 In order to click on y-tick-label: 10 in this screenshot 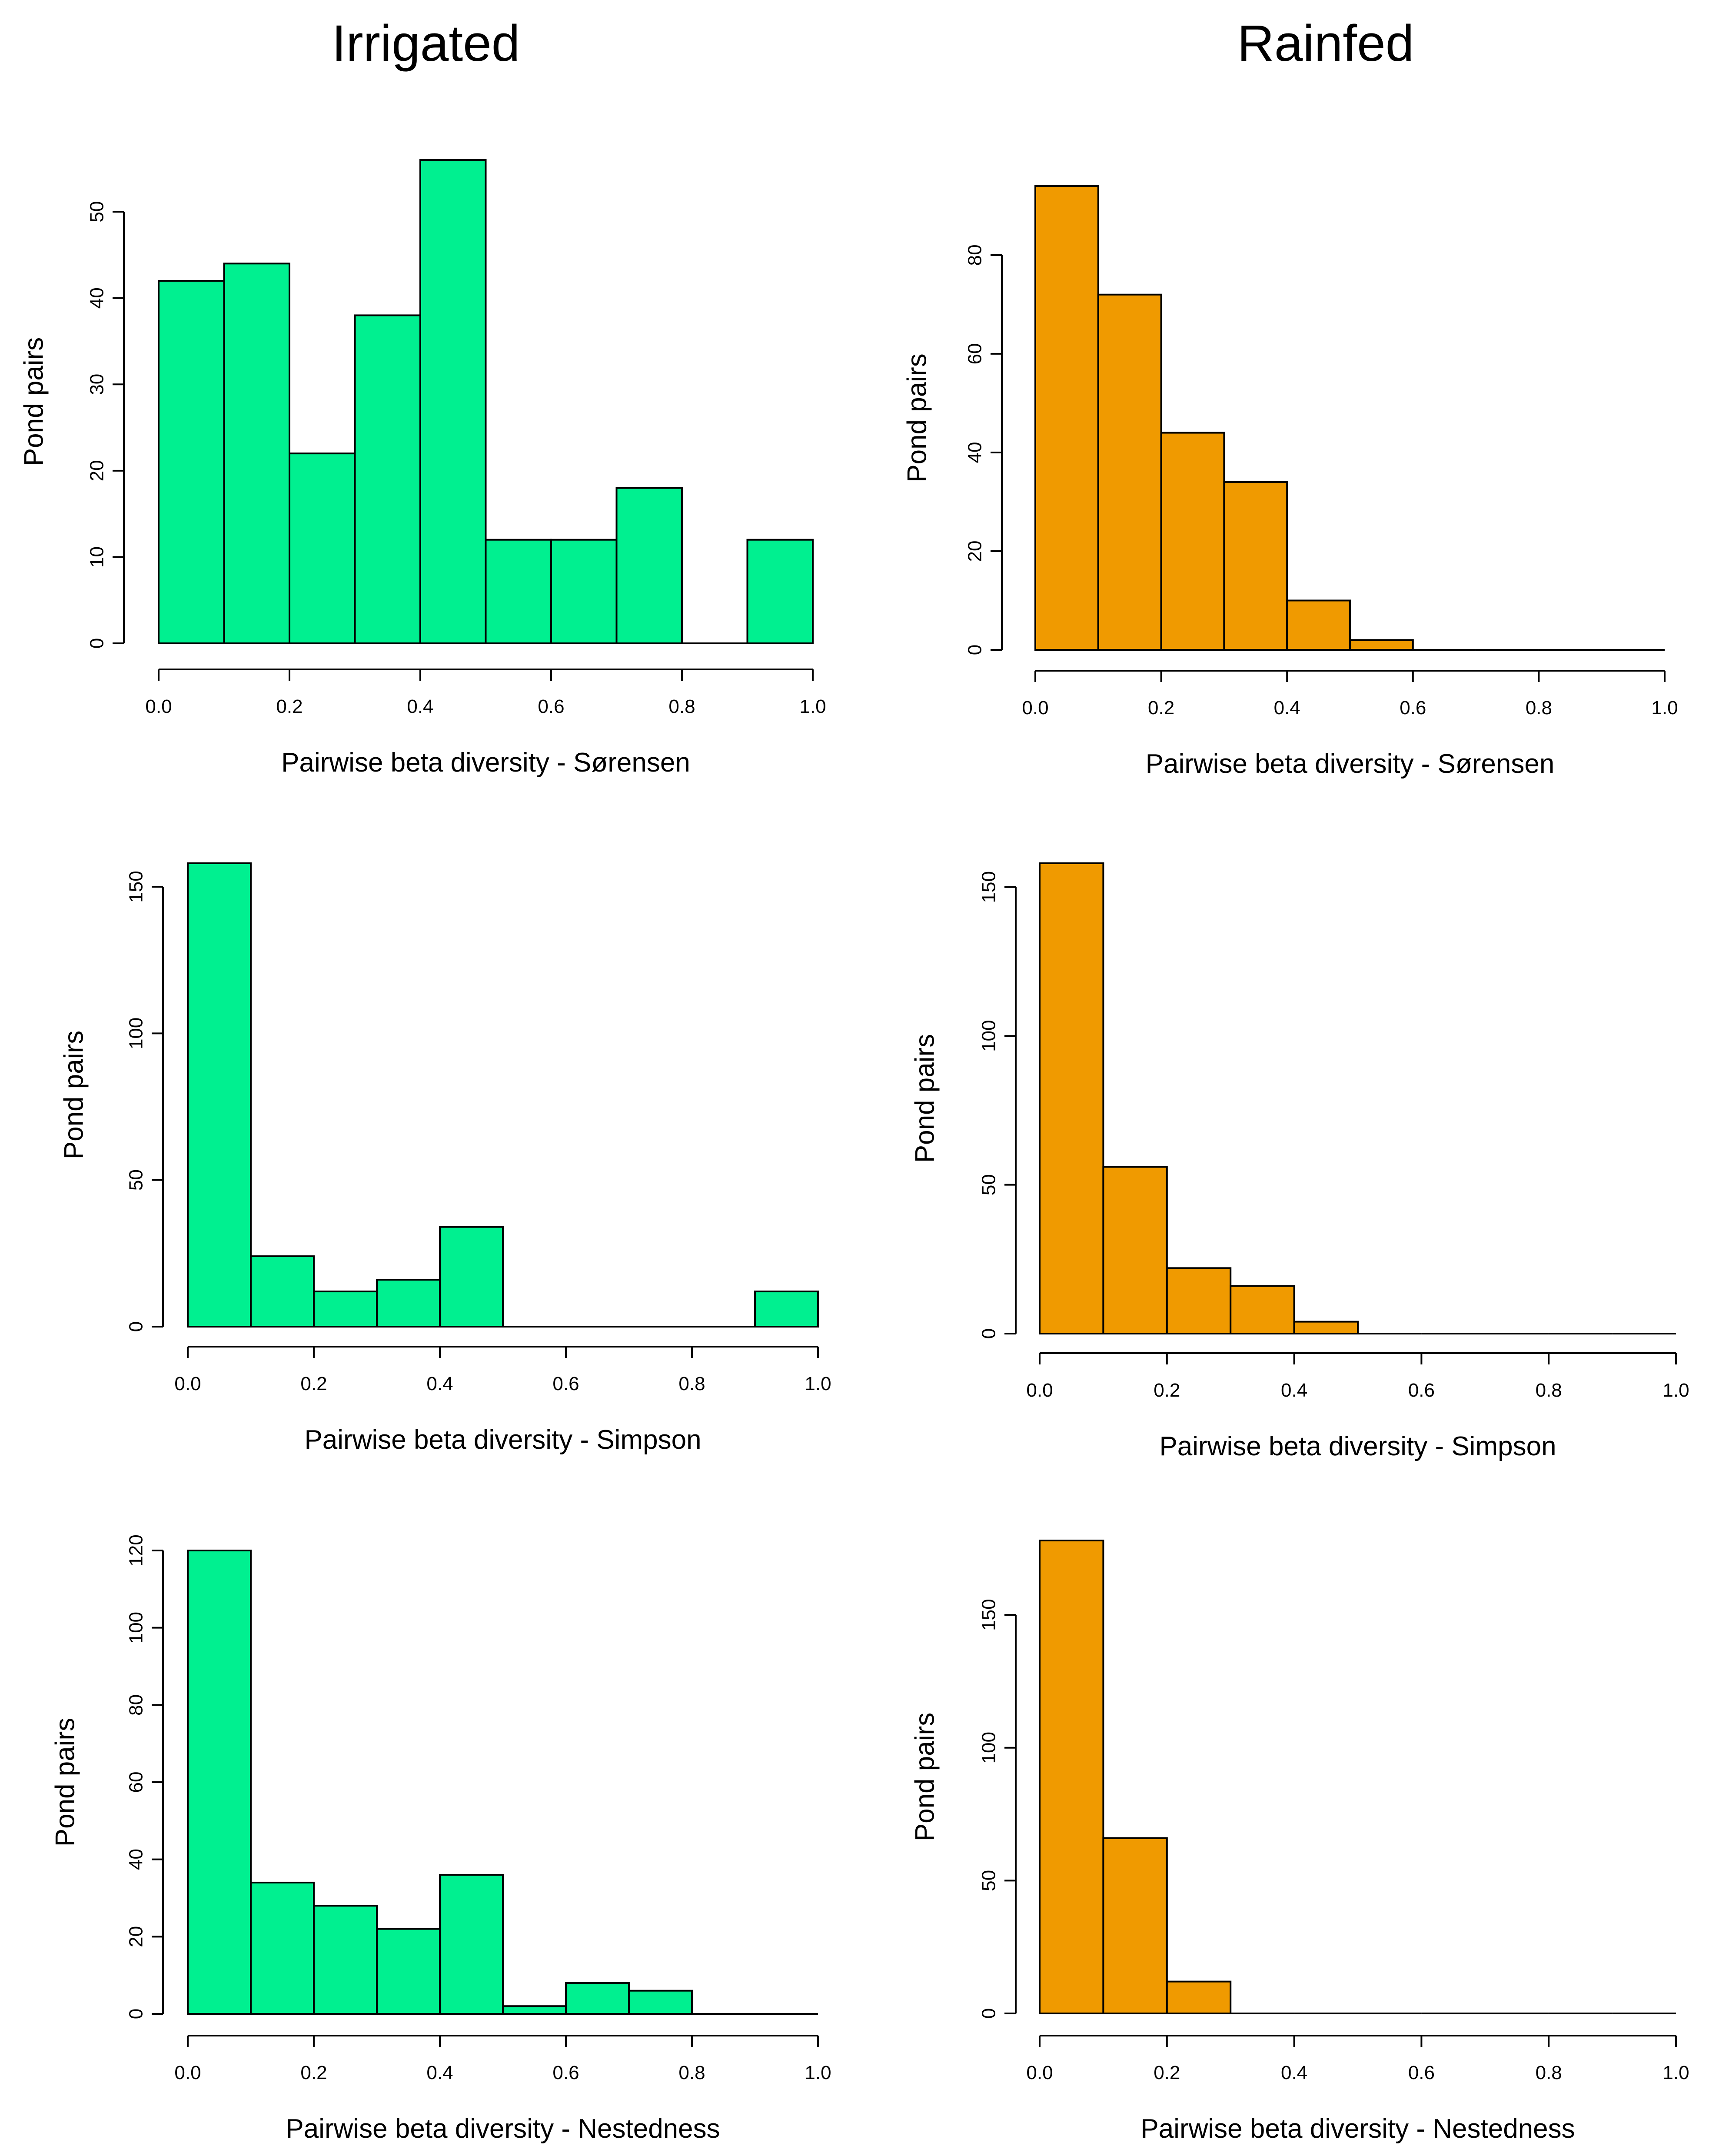, I will do `click(97, 557)`.